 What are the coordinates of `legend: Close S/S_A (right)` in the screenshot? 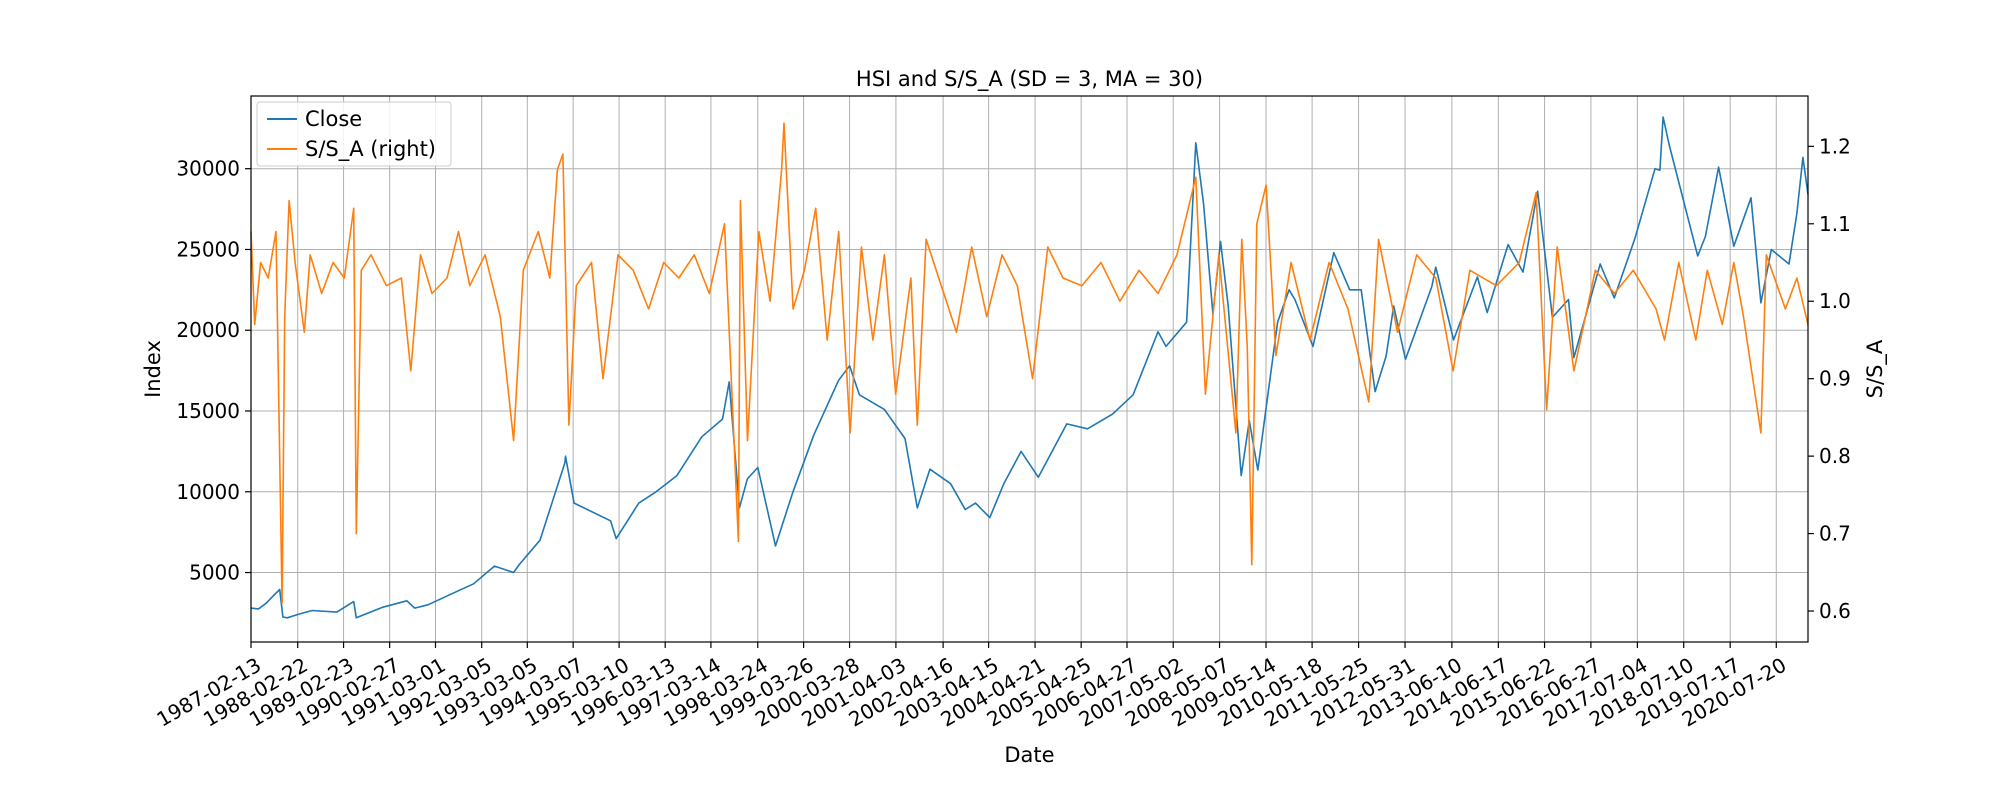 It's located at (354, 134).